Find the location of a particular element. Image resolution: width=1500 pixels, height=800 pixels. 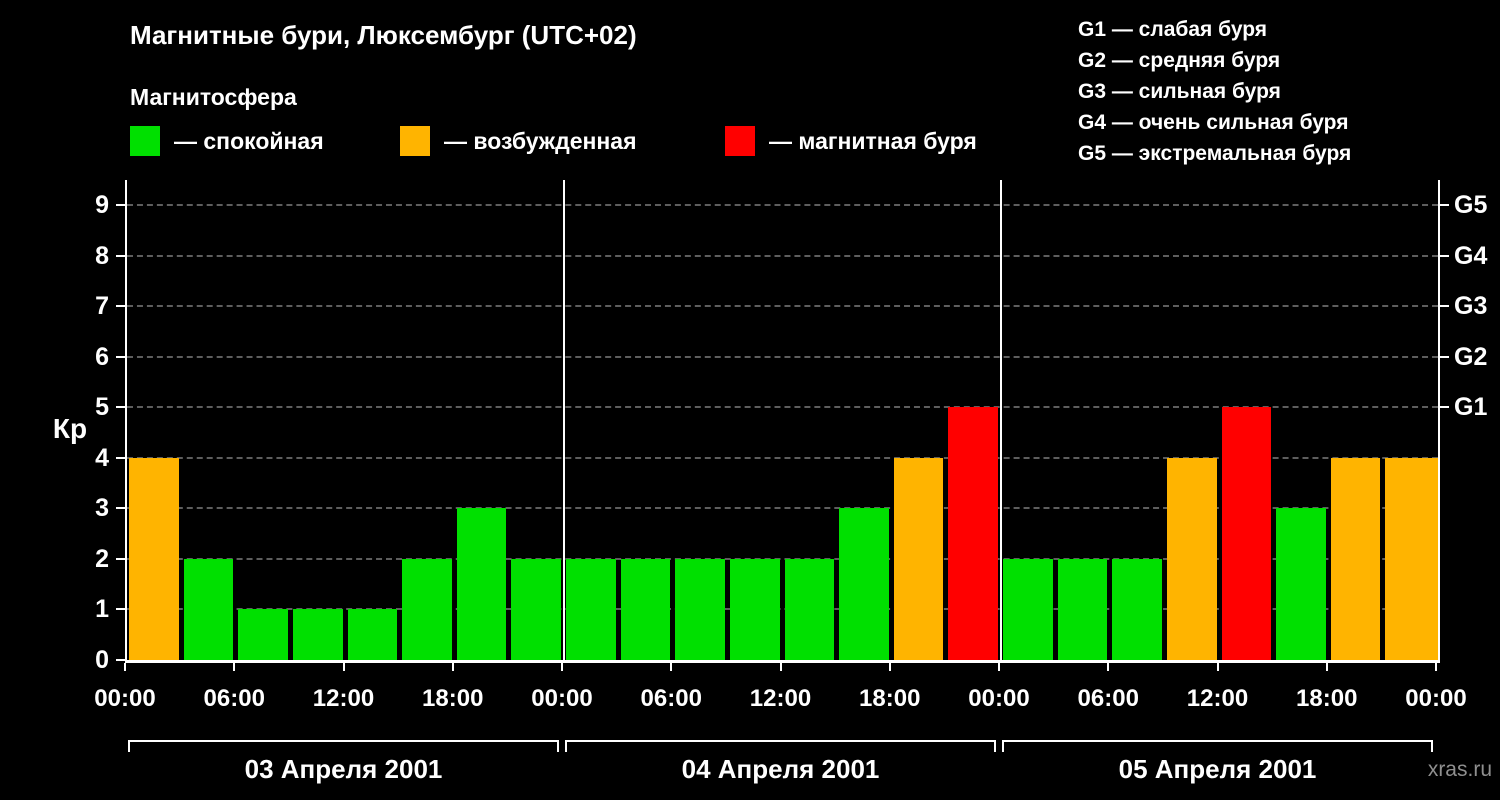

kp-bar-partial is located at coordinates (1431, 558).